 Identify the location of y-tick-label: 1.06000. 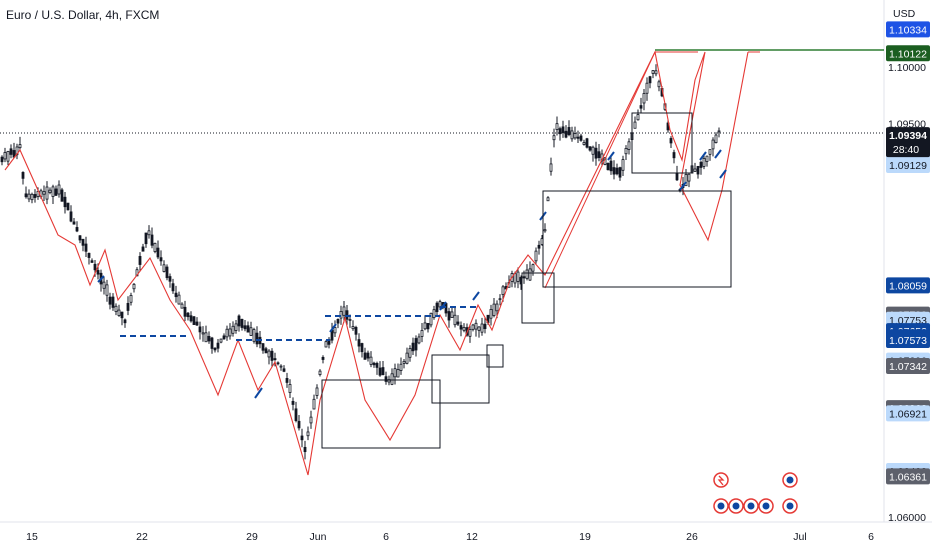
(907, 518).